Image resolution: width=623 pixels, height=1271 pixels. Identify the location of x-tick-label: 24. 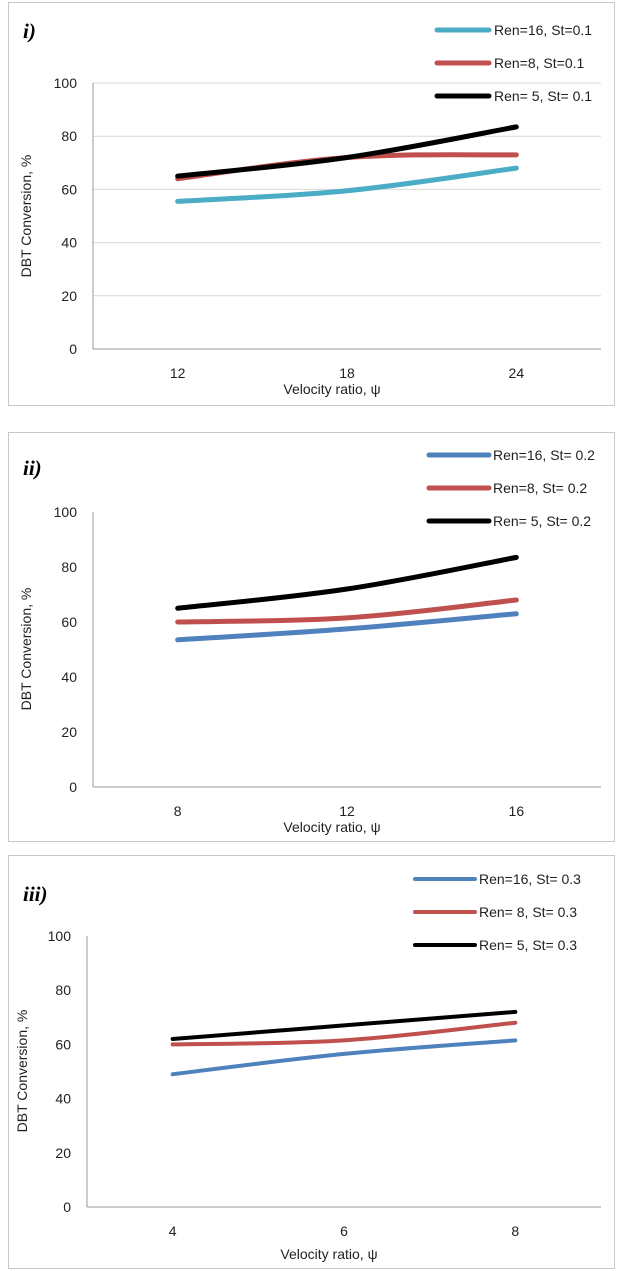
(517, 373).